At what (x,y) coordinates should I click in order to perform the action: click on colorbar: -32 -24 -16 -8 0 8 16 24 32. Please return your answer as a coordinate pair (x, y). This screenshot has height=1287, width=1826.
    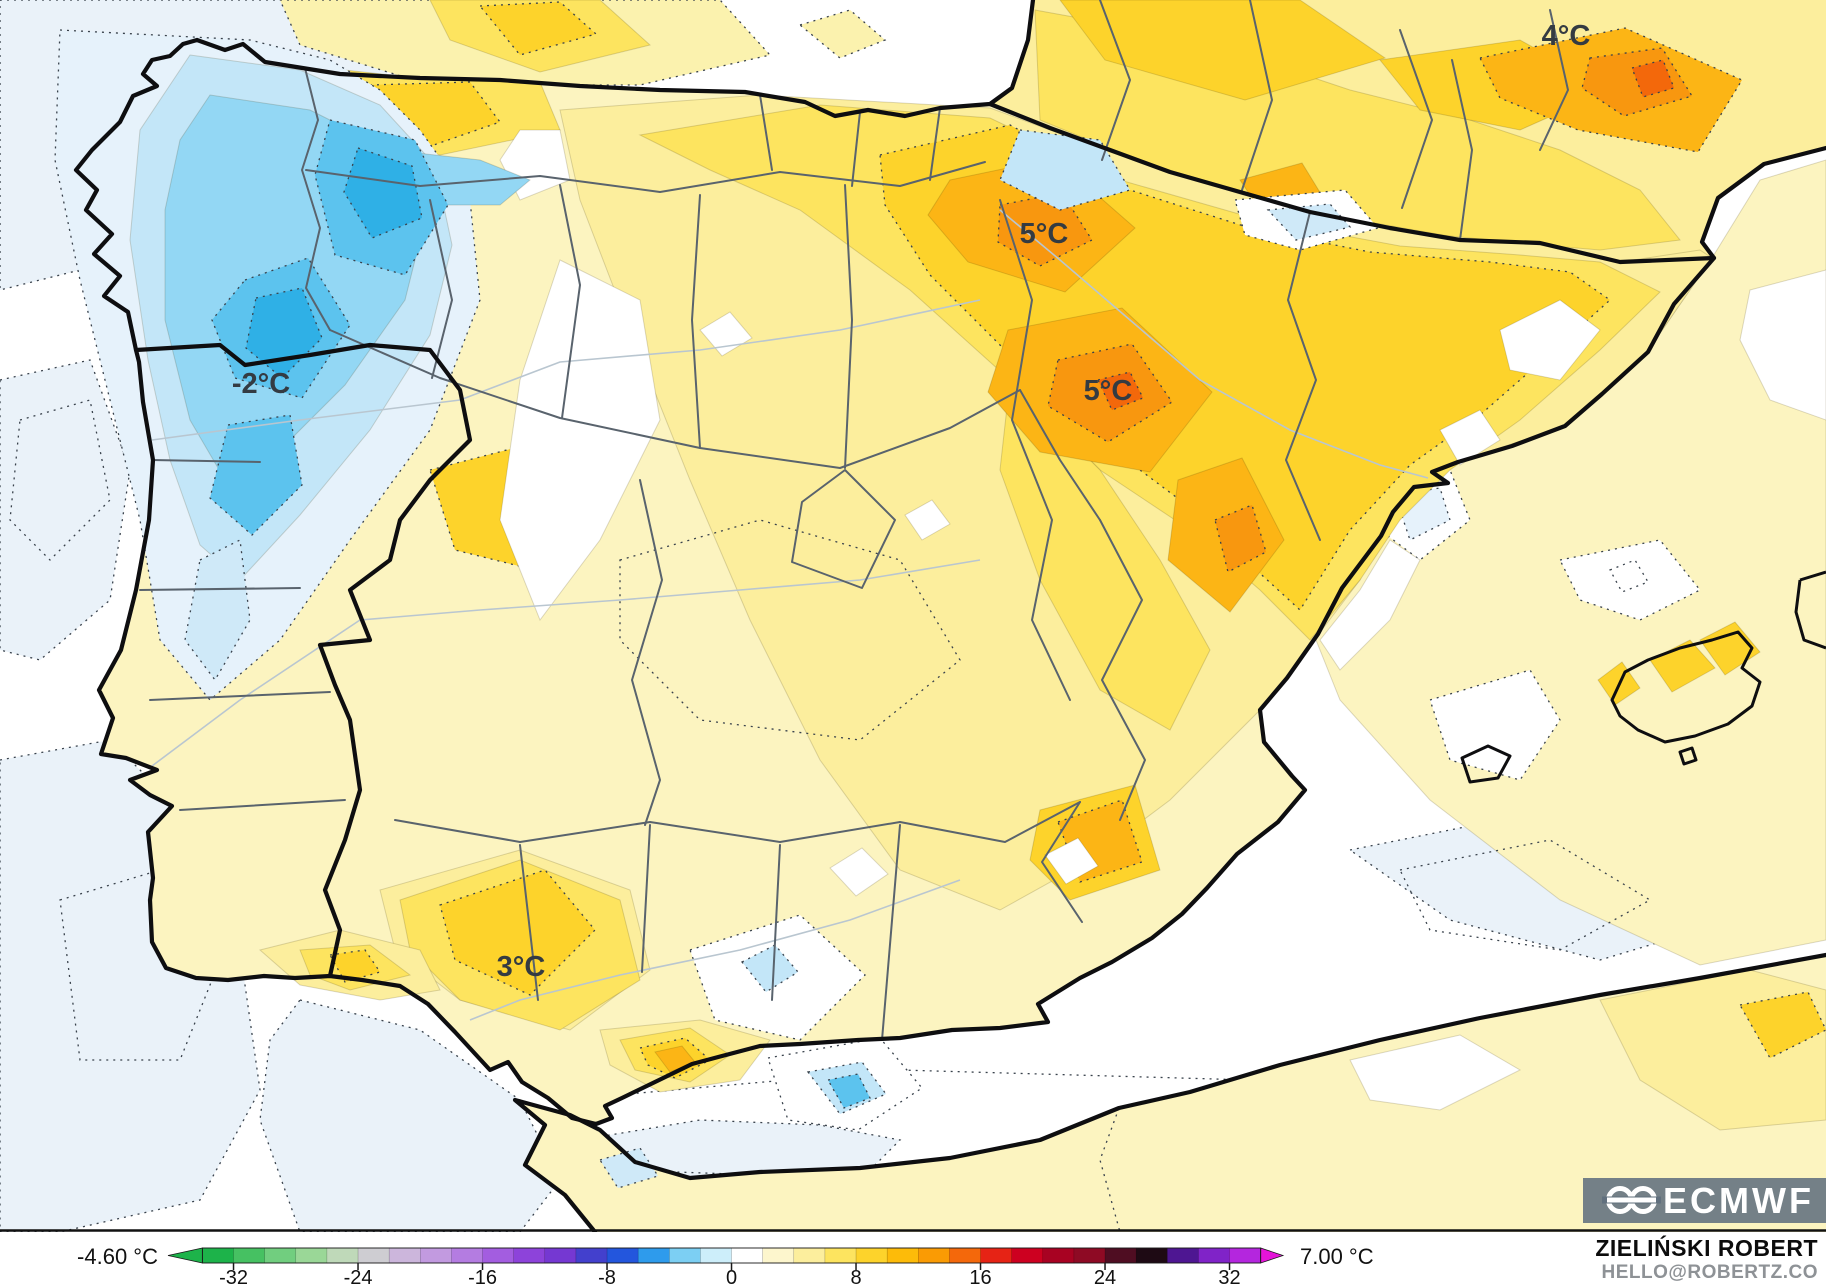
    Looking at the image, I should click on (726, 1267).